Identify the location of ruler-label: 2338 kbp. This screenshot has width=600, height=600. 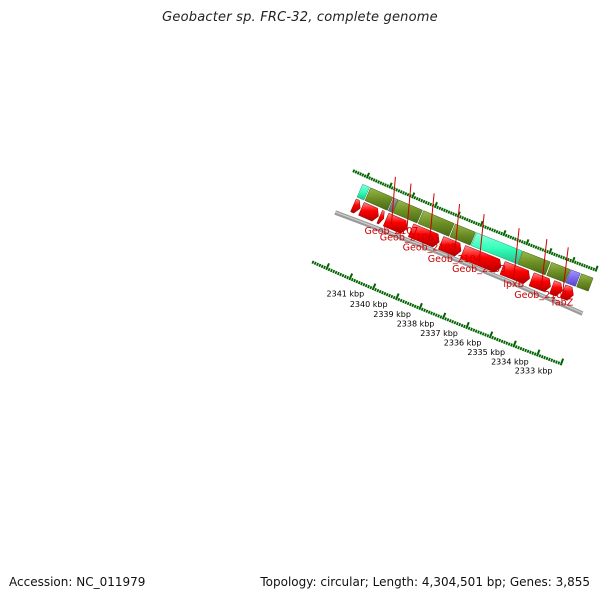
(416, 324).